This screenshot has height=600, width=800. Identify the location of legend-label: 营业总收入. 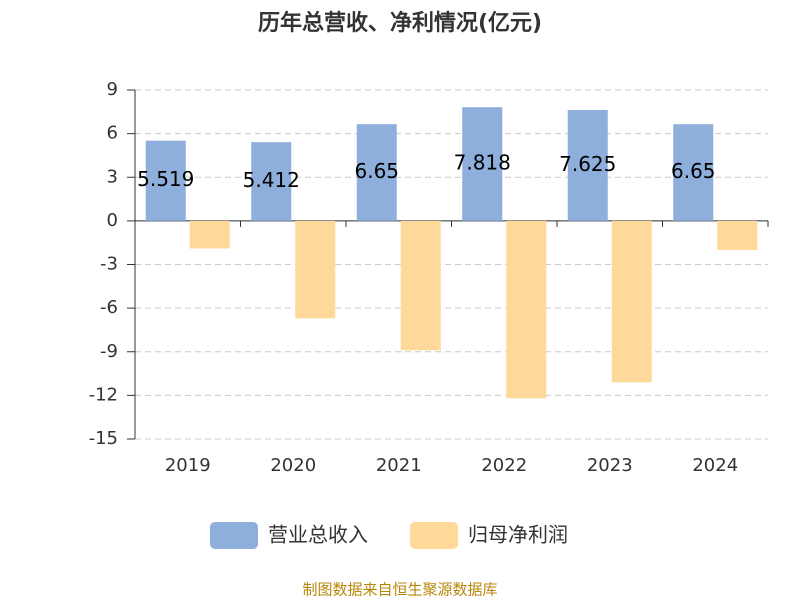
(318, 535).